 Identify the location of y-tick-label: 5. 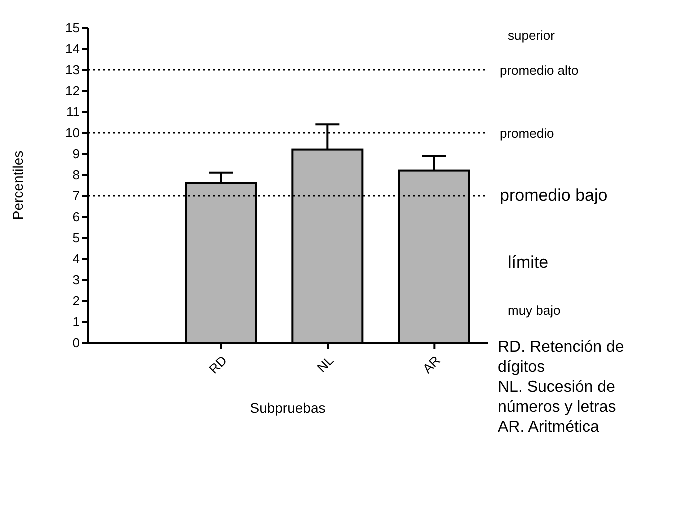
(76, 238).